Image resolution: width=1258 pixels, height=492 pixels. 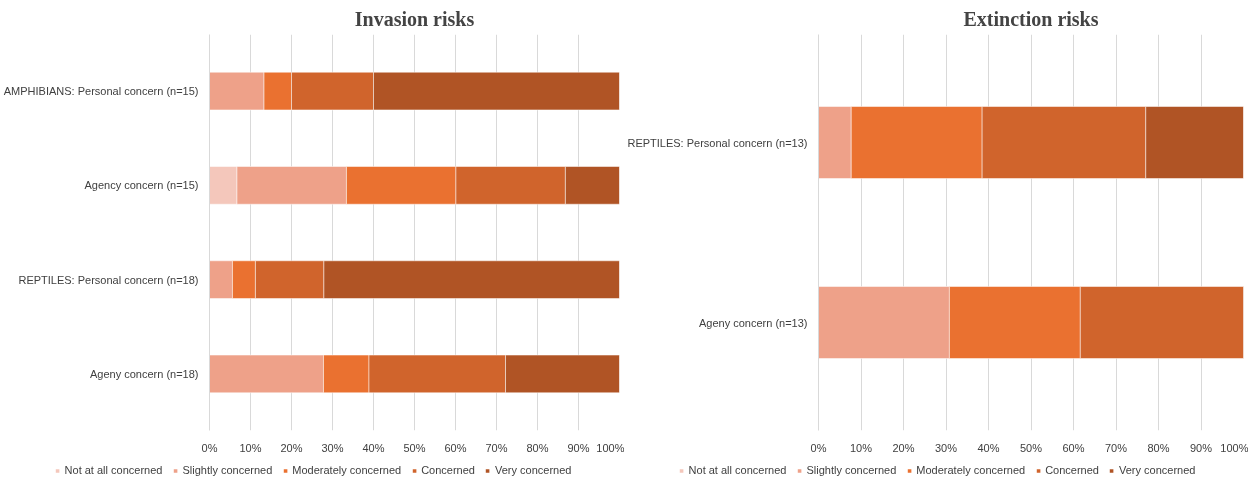 What do you see at coordinates (753, 322) in the screenshot?
I see `y-tick-label: Ageny concern (n=13)` at bounding box center [753, 322].